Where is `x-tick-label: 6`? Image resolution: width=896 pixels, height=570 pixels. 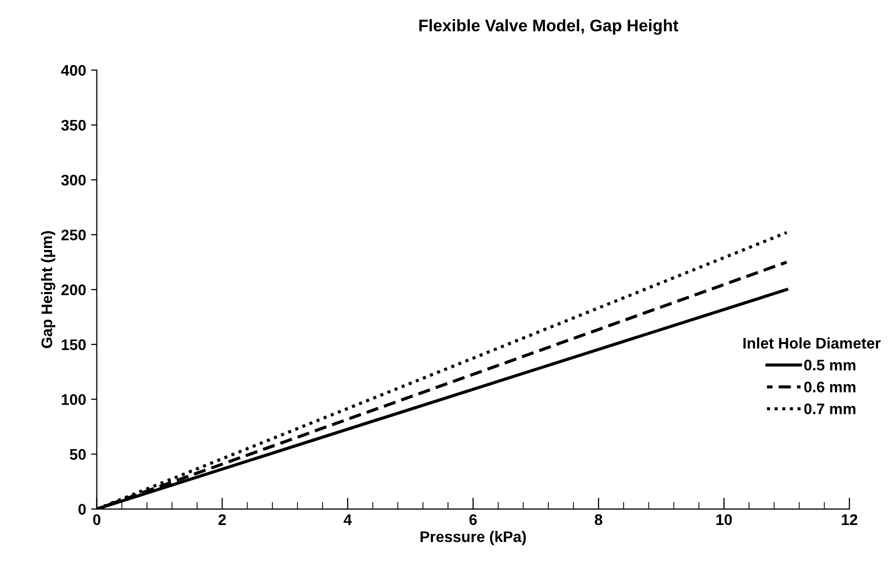
x-tick-label: 6 is located at coordinates (473, 520).